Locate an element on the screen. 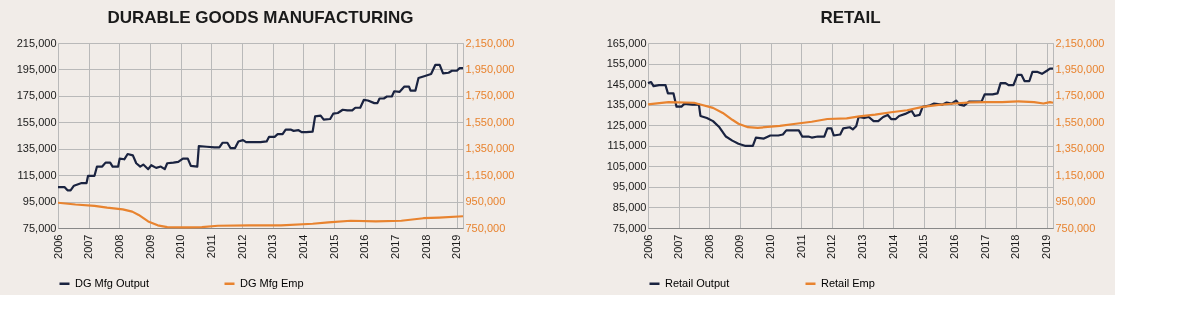 This screenshot has height=333, width=1200. legend-label: Retail Emp is located at coordinates (848, 282).